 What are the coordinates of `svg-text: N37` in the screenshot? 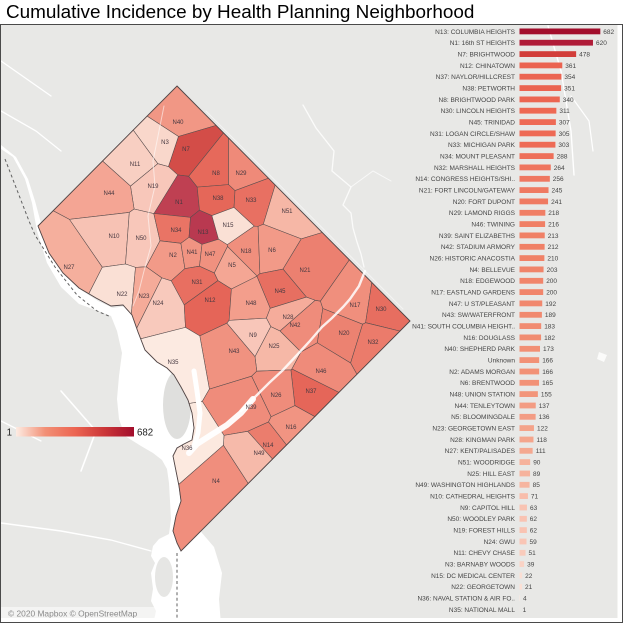 It's located at (311, 392).